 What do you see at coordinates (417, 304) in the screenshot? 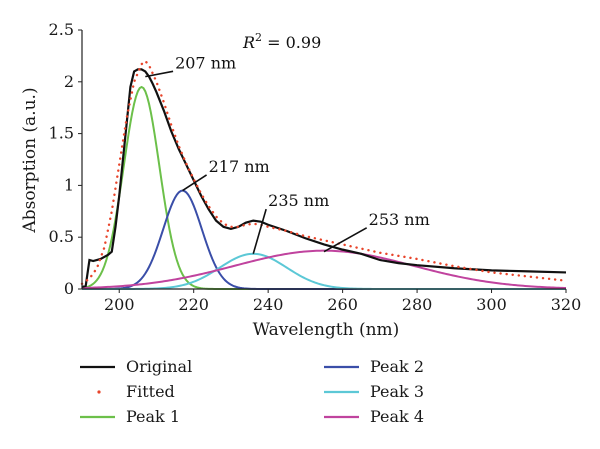
I see `x-tick-label: 280` at bounding box center [417, 304].